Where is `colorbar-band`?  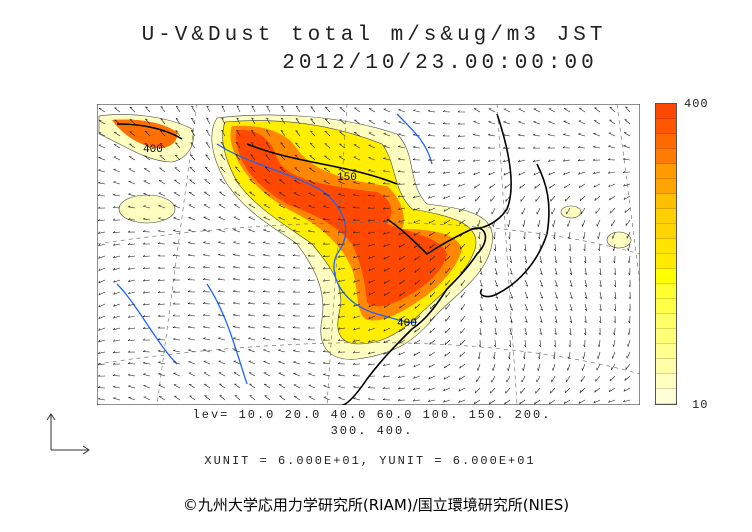
colorbar-band is located at coordinates (666, 246).